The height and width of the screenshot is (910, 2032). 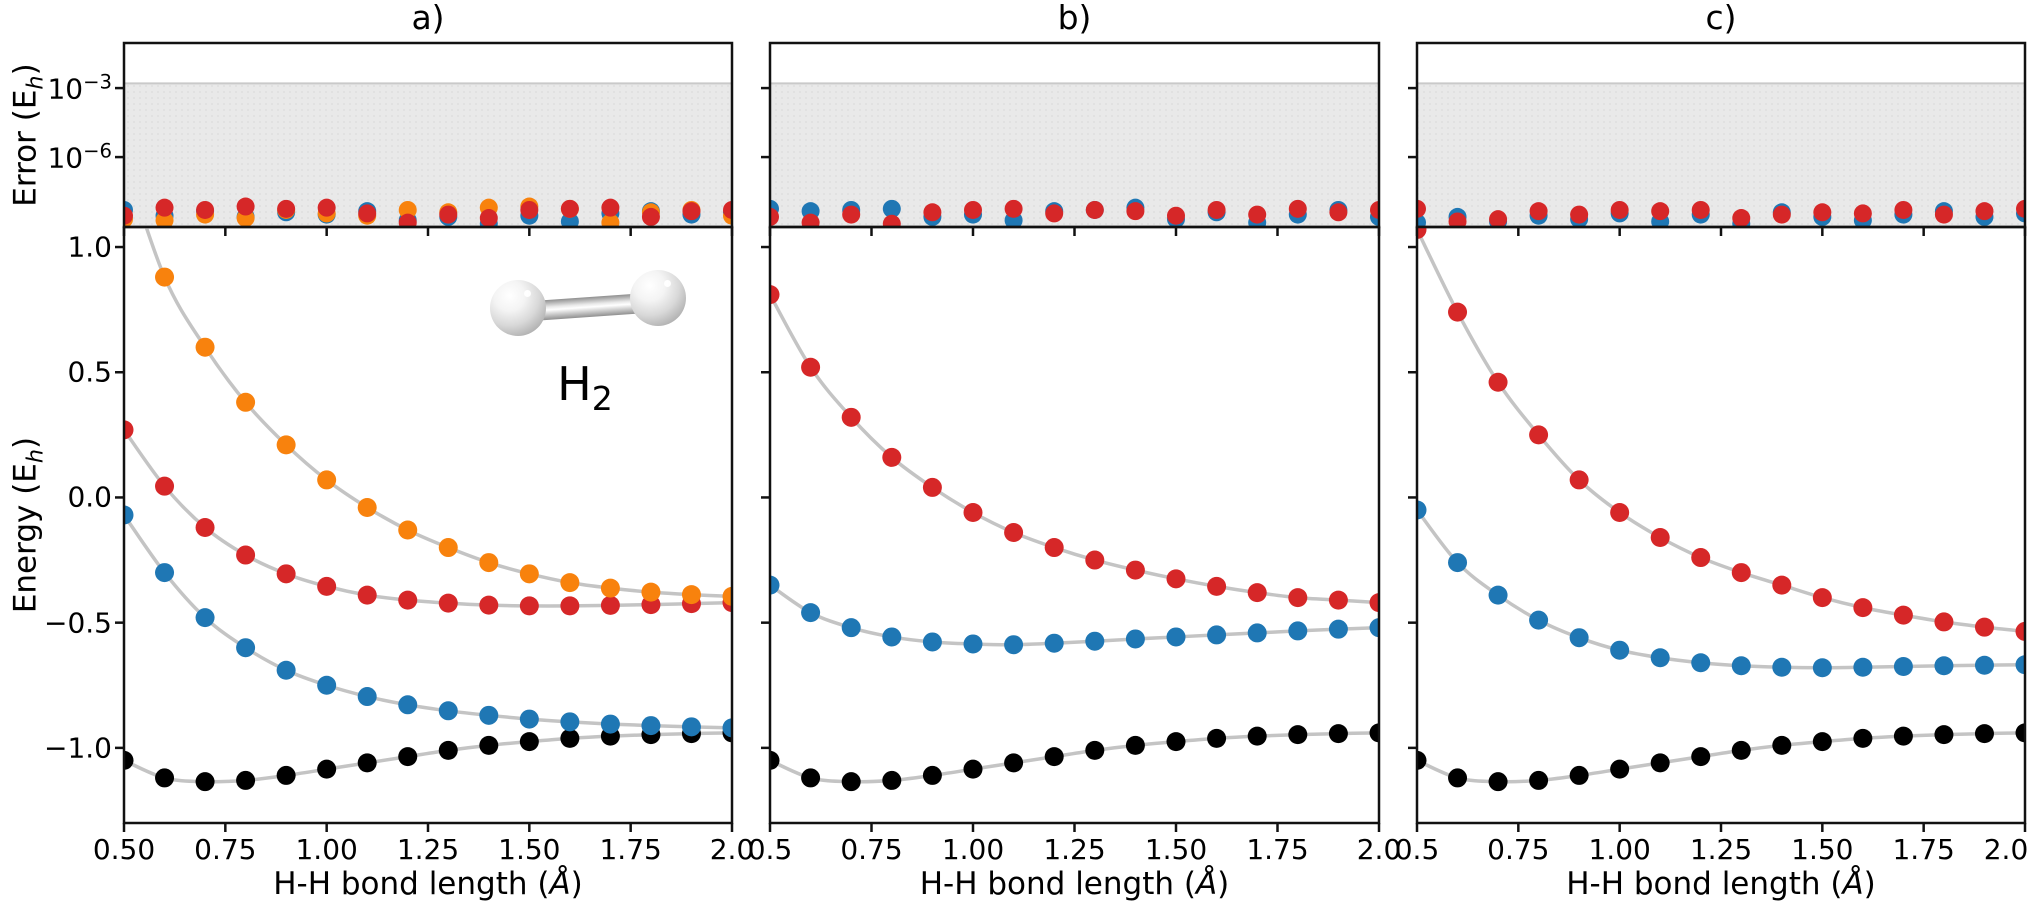 I want to click on error-y-tick-label: 10⁻³, so click(x=79, y=88).